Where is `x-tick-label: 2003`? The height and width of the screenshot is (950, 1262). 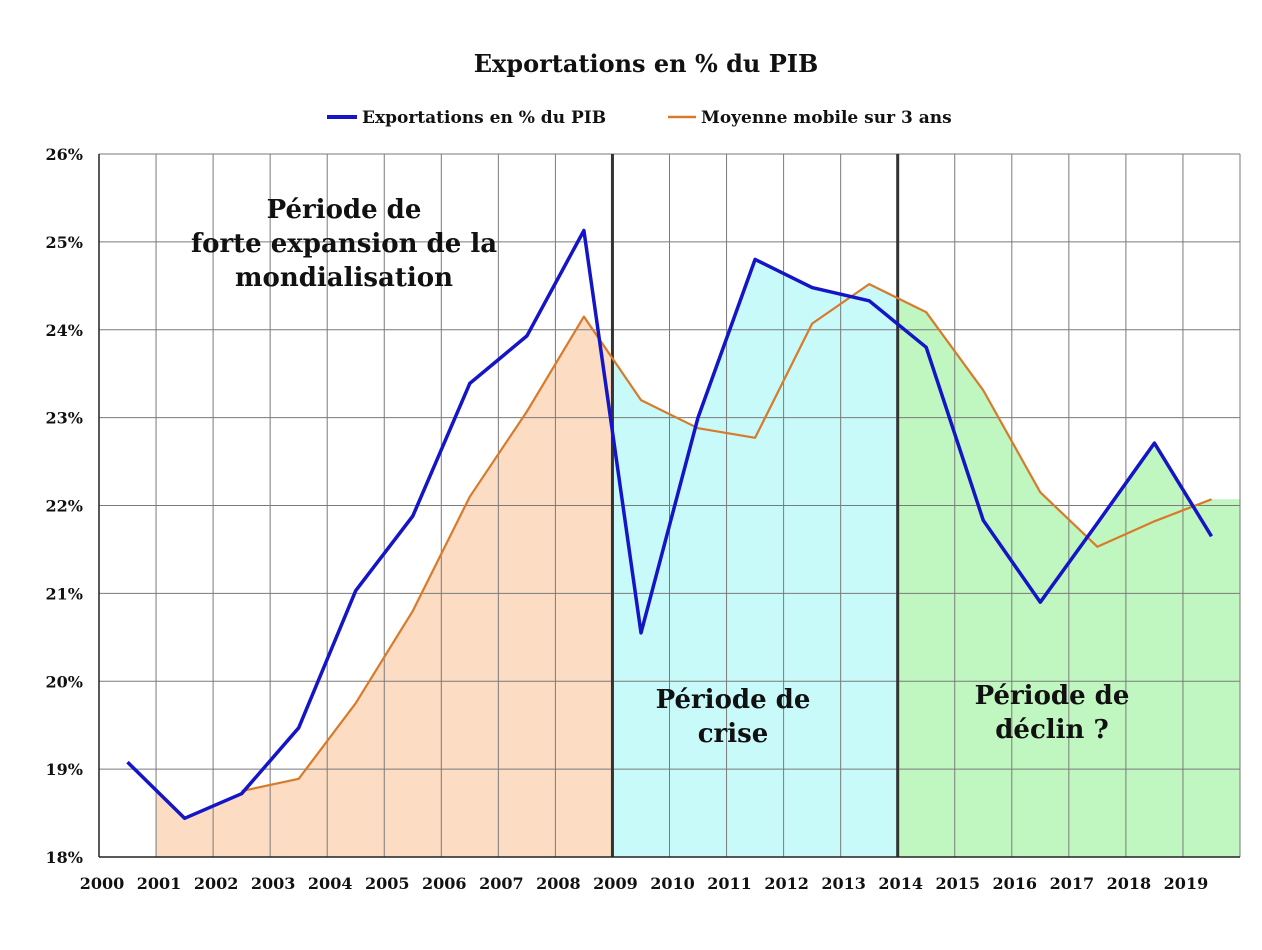
x-tick-label: 2003 is located at coordinates (273, 883).